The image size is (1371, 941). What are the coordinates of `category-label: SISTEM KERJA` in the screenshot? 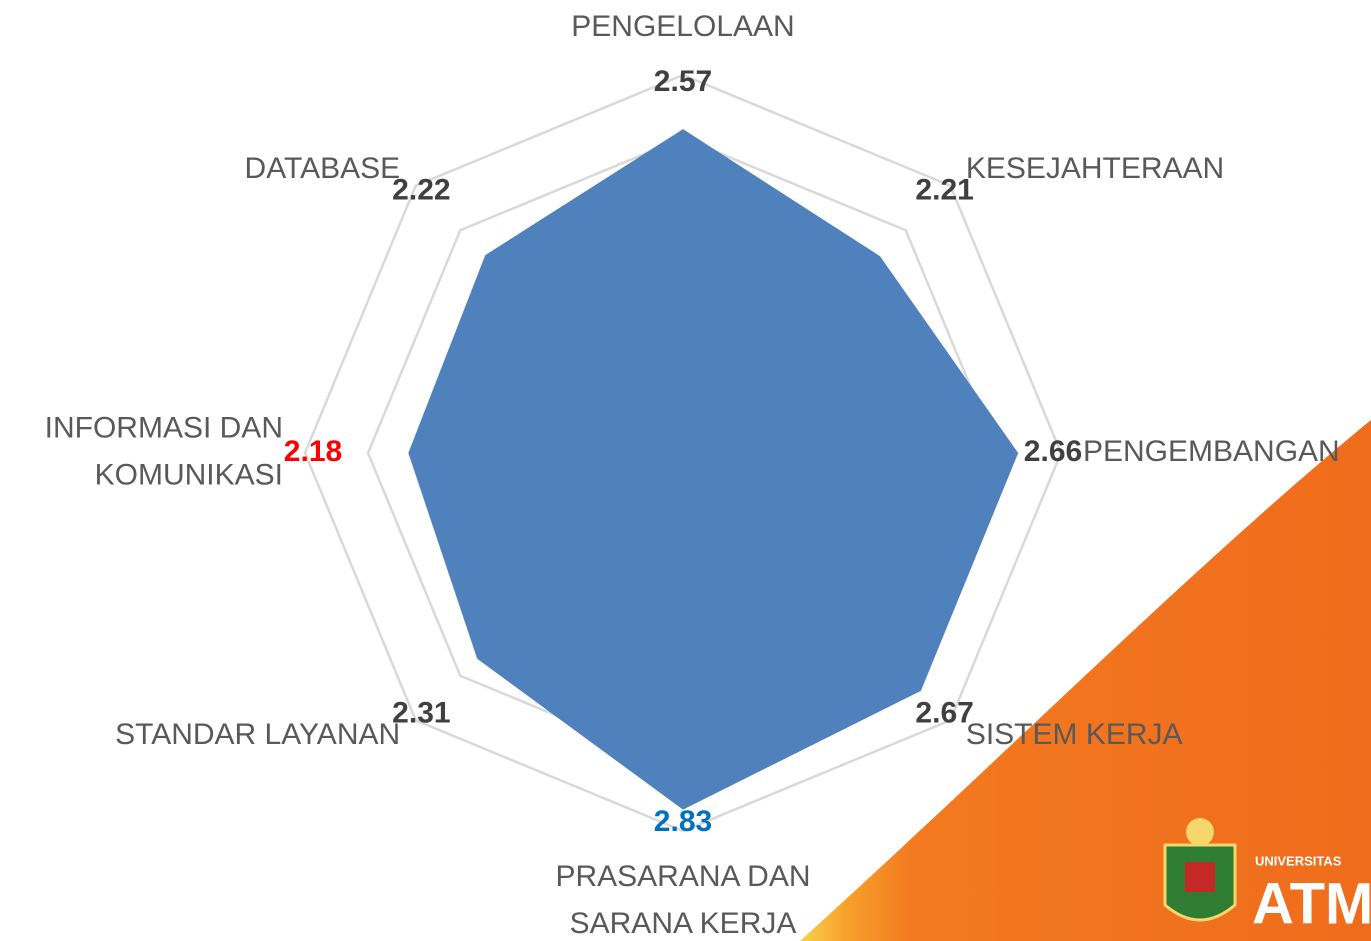 It's located at (1074, 734).